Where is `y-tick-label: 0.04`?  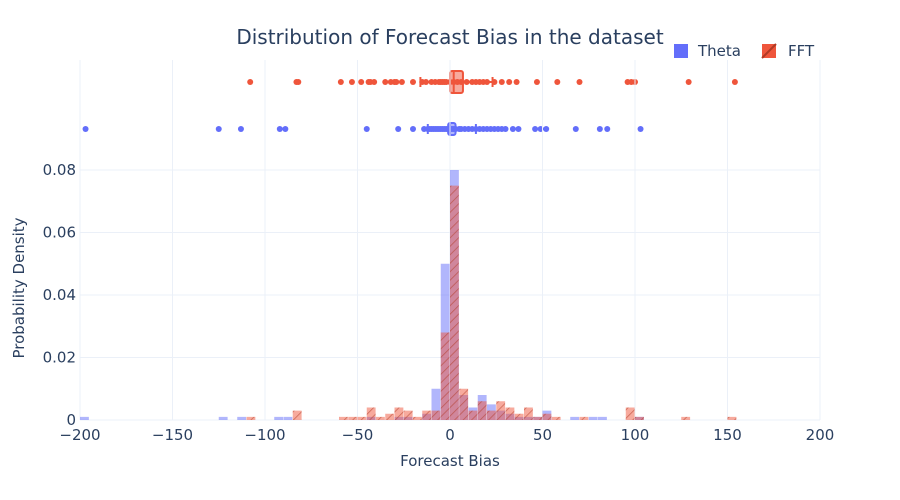
y-tick-label: 0.04 is located at coordinates (59, 295).